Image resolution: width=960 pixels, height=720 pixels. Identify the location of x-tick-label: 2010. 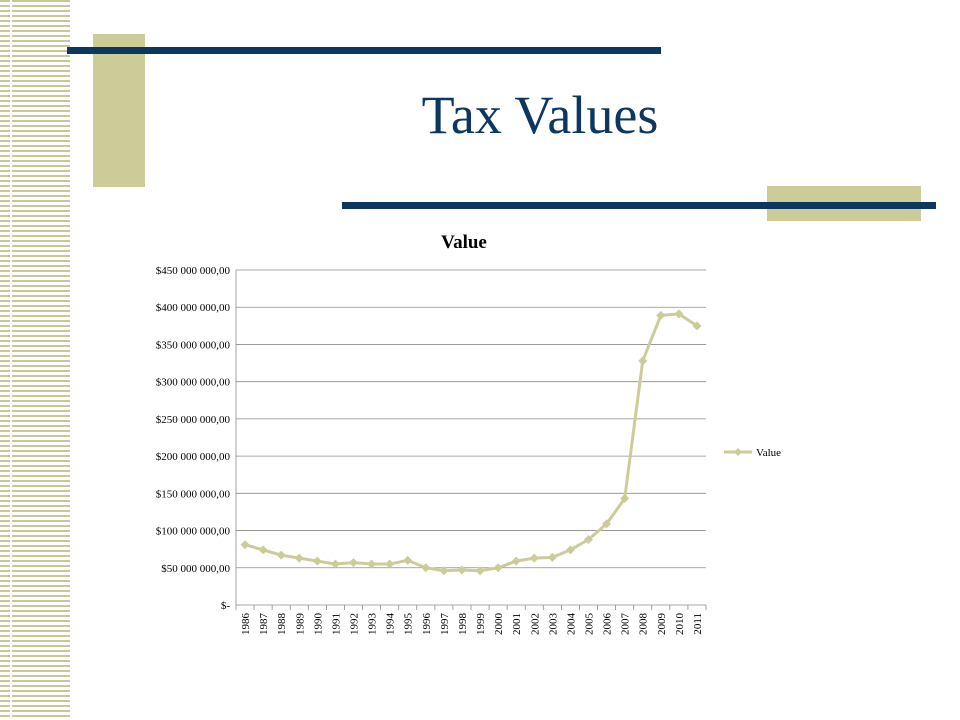
(680, 624).